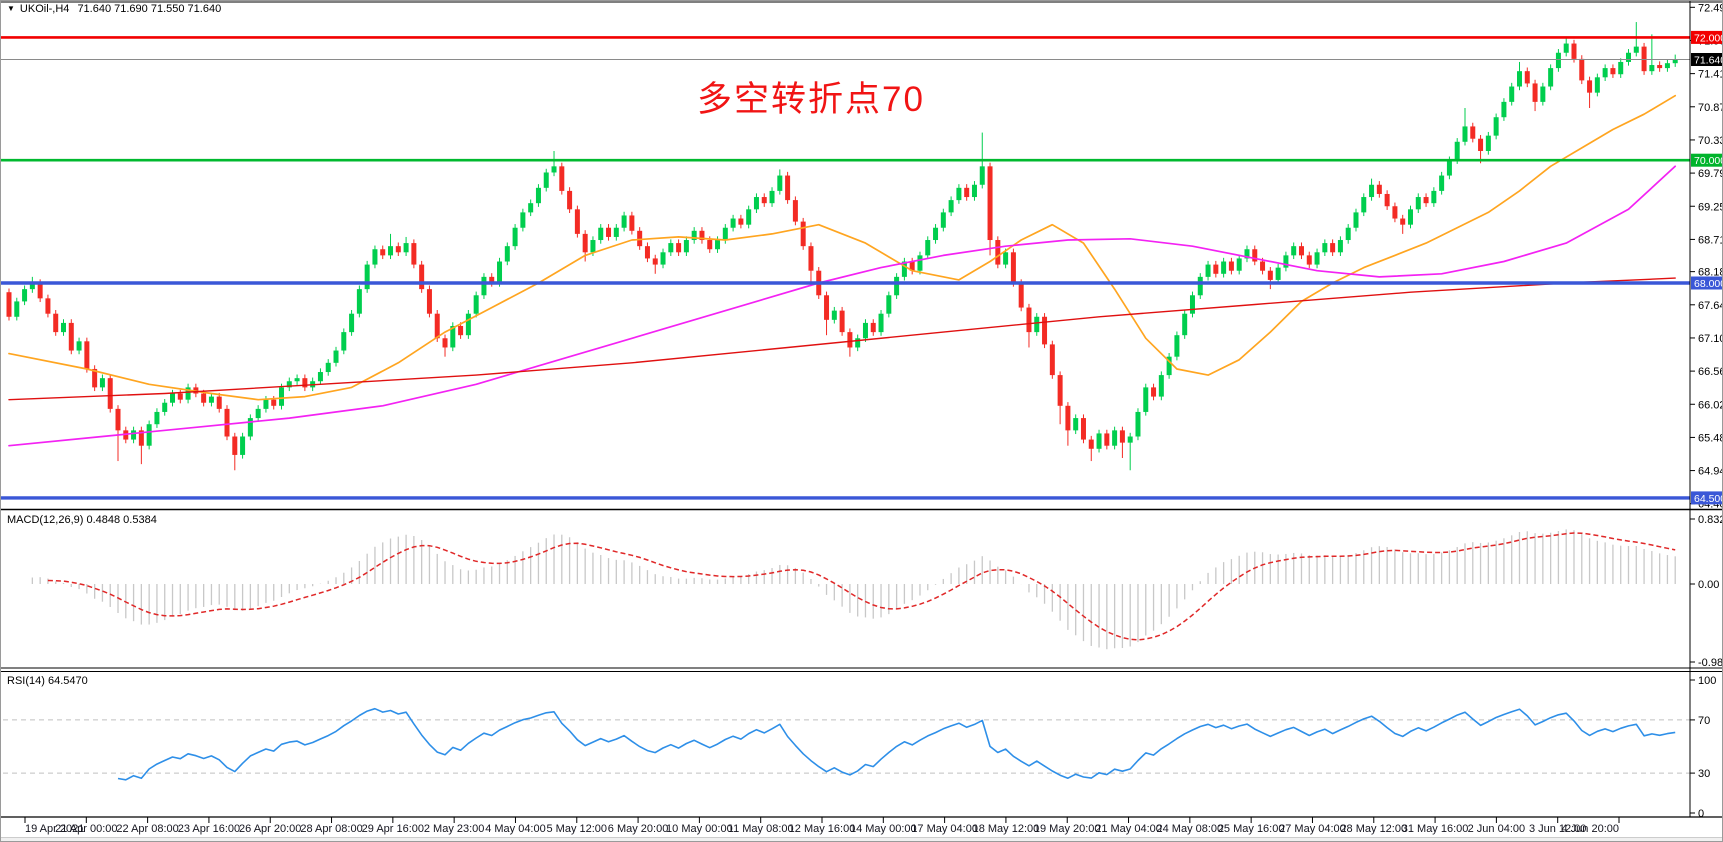 This screenshot has height=842, width=1723. What do you see at coordinates (1710, 240) in the screenshot?
I see `price-tick-label: 68.710` at bounding box center [1710, 240].